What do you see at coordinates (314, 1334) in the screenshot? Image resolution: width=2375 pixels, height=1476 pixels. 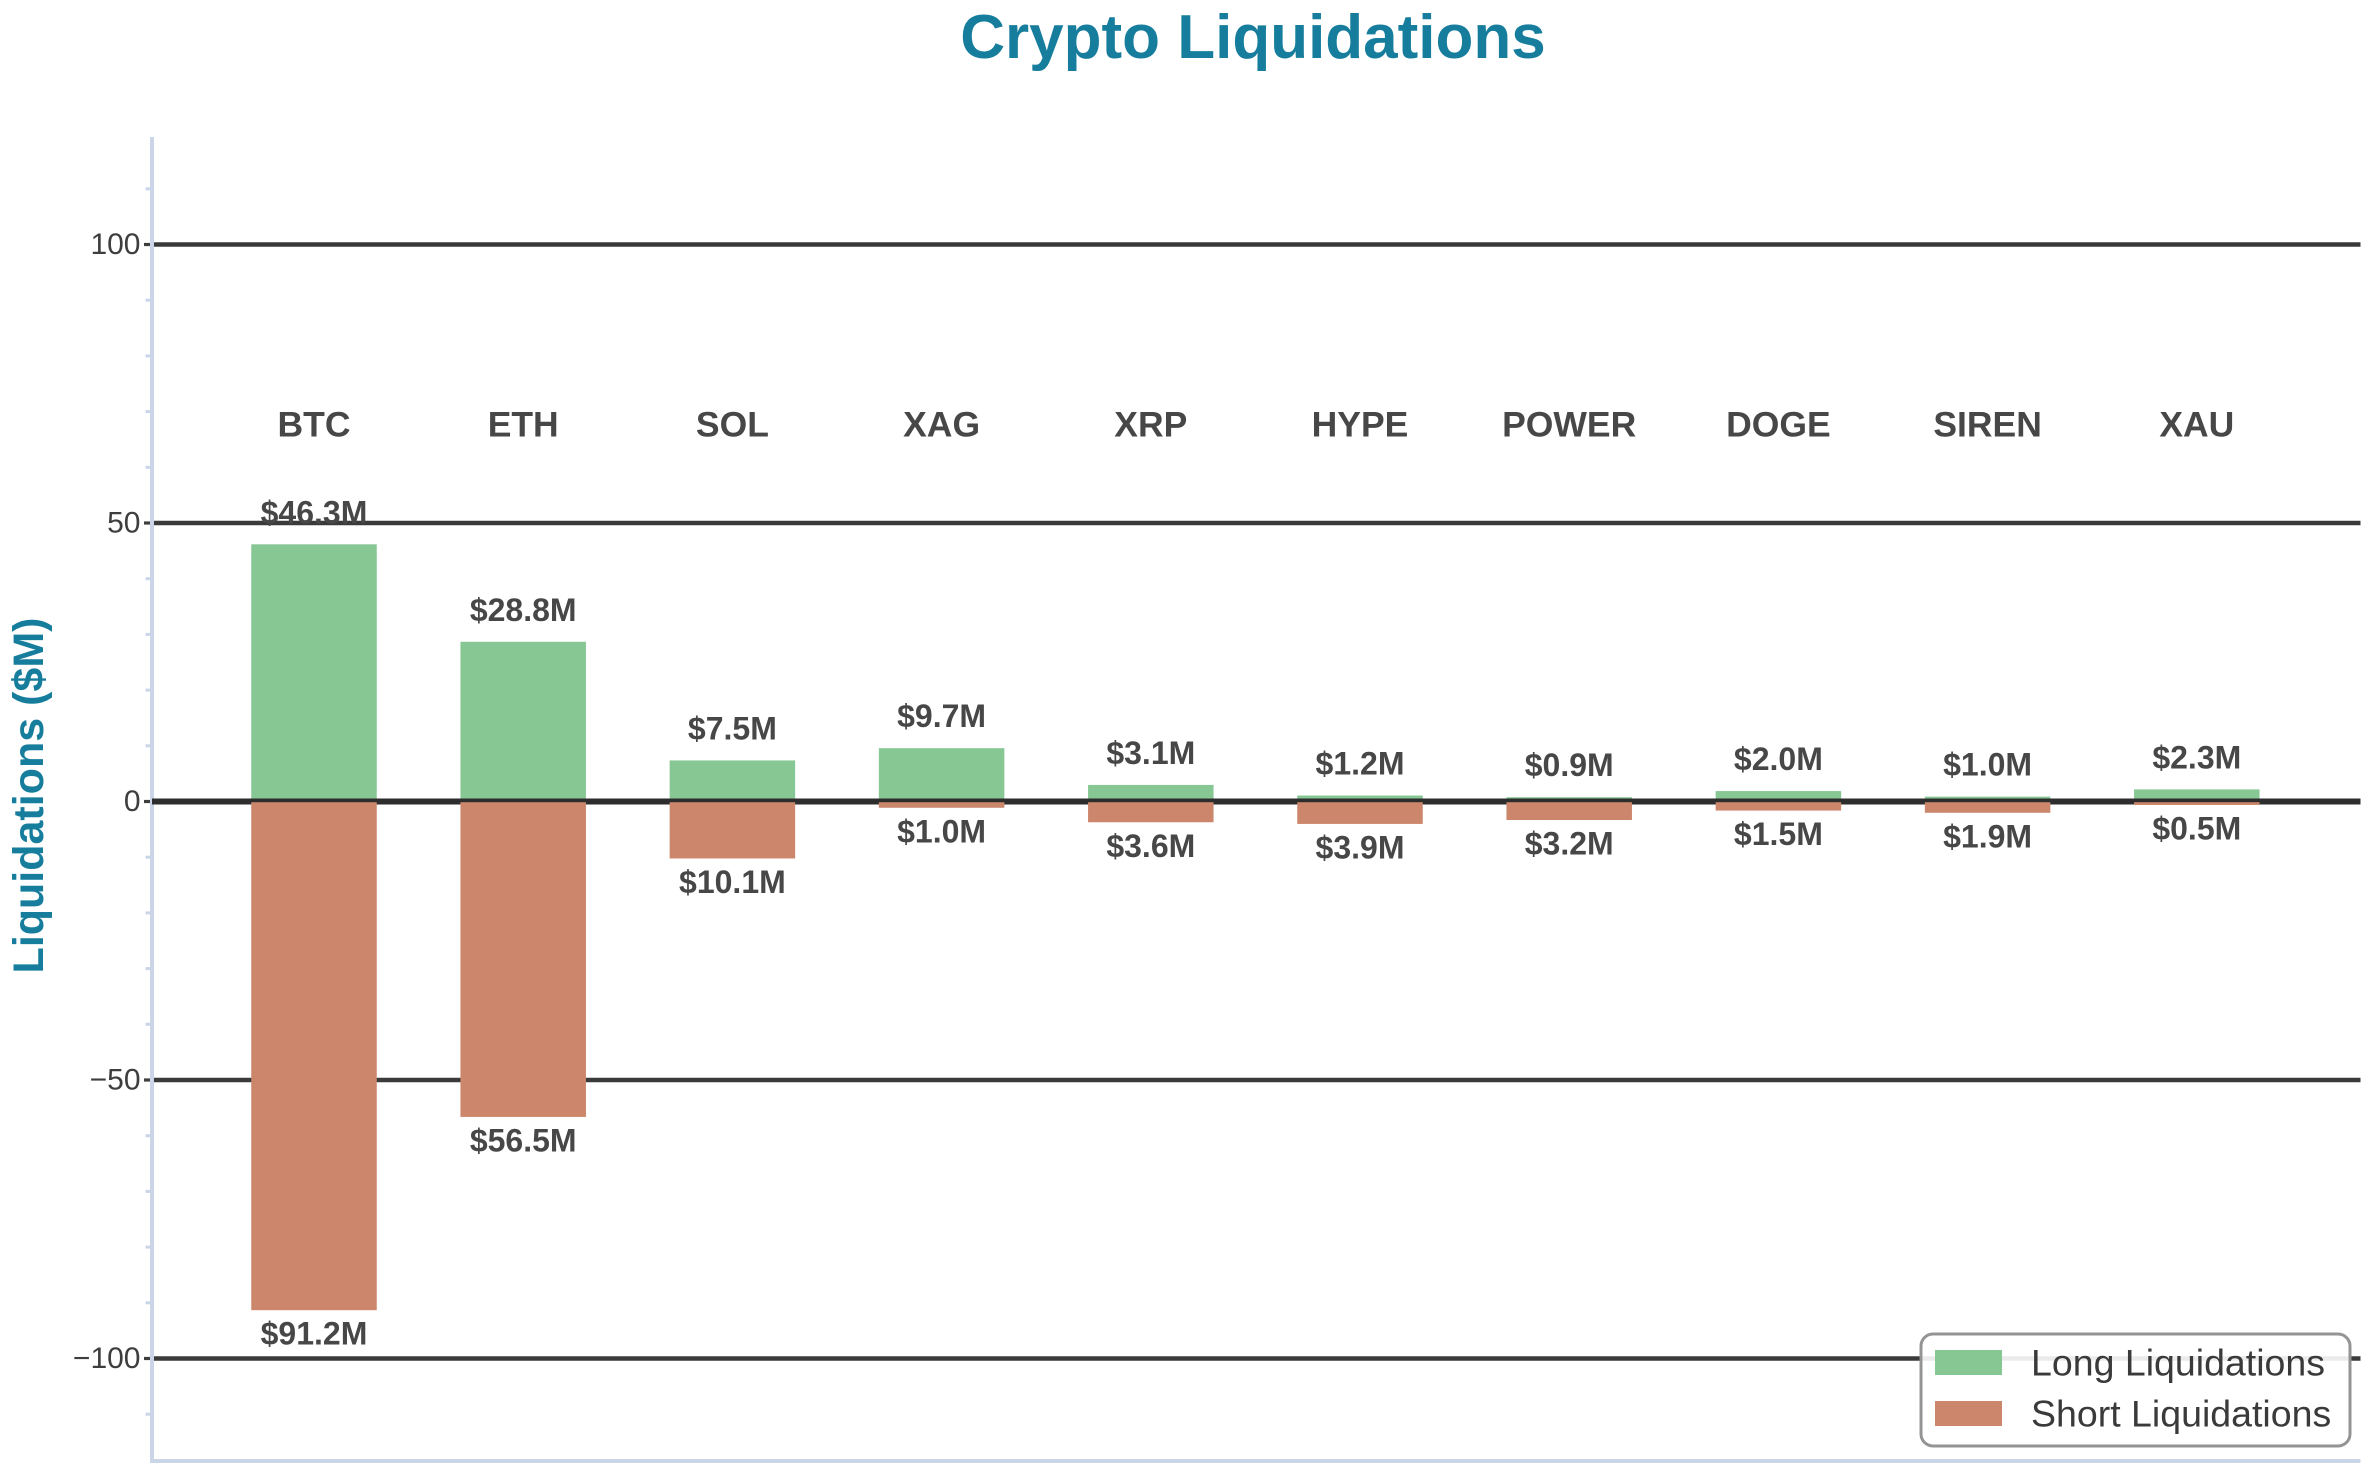 I see `svg-text: $91.2M` at bounding box center [314, 1334].